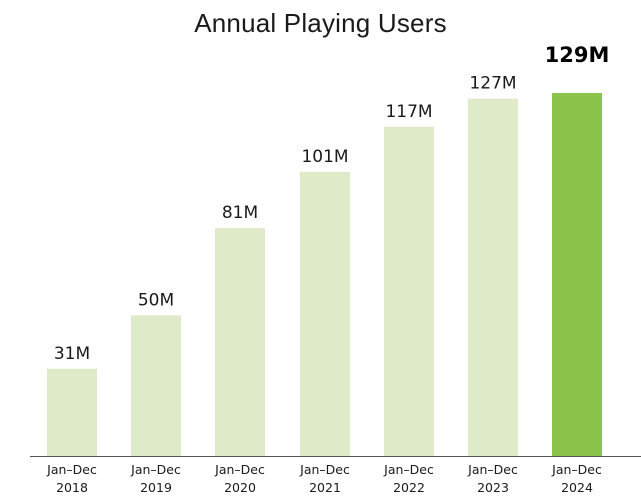  Describe the element at coordinates (72, 487) in the screenshot. I see `category-label-year-2018: 2018` at that location.